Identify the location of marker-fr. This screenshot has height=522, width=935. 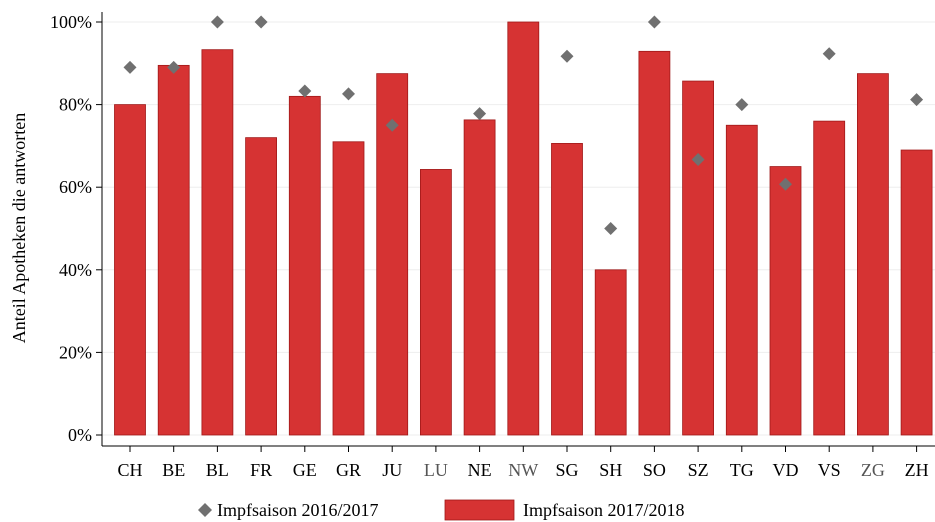
(261, 22).